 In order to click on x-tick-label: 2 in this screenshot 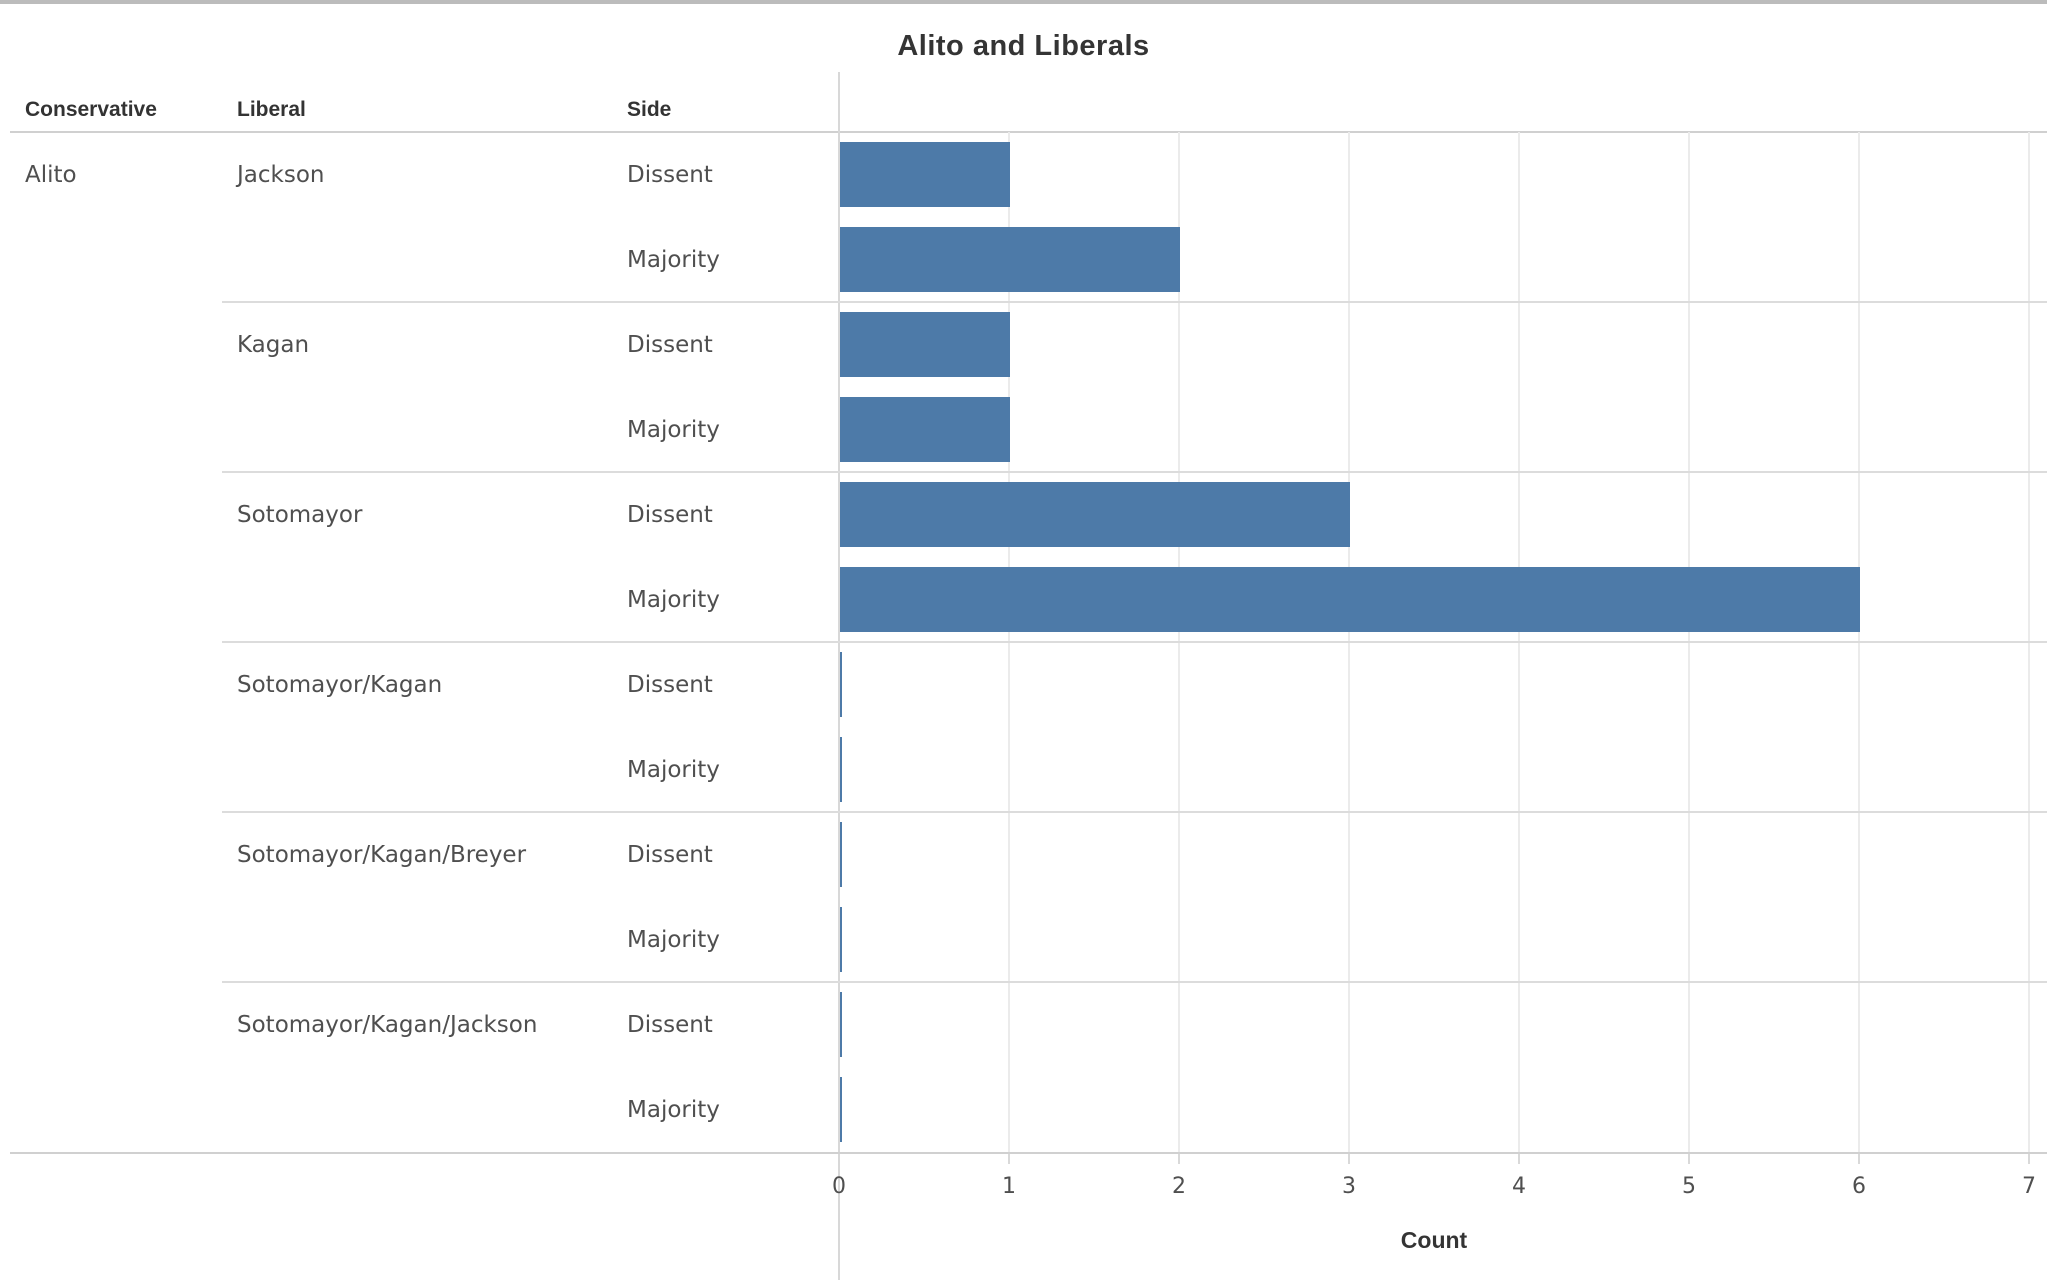, I will do `click(1179, 1186)`.